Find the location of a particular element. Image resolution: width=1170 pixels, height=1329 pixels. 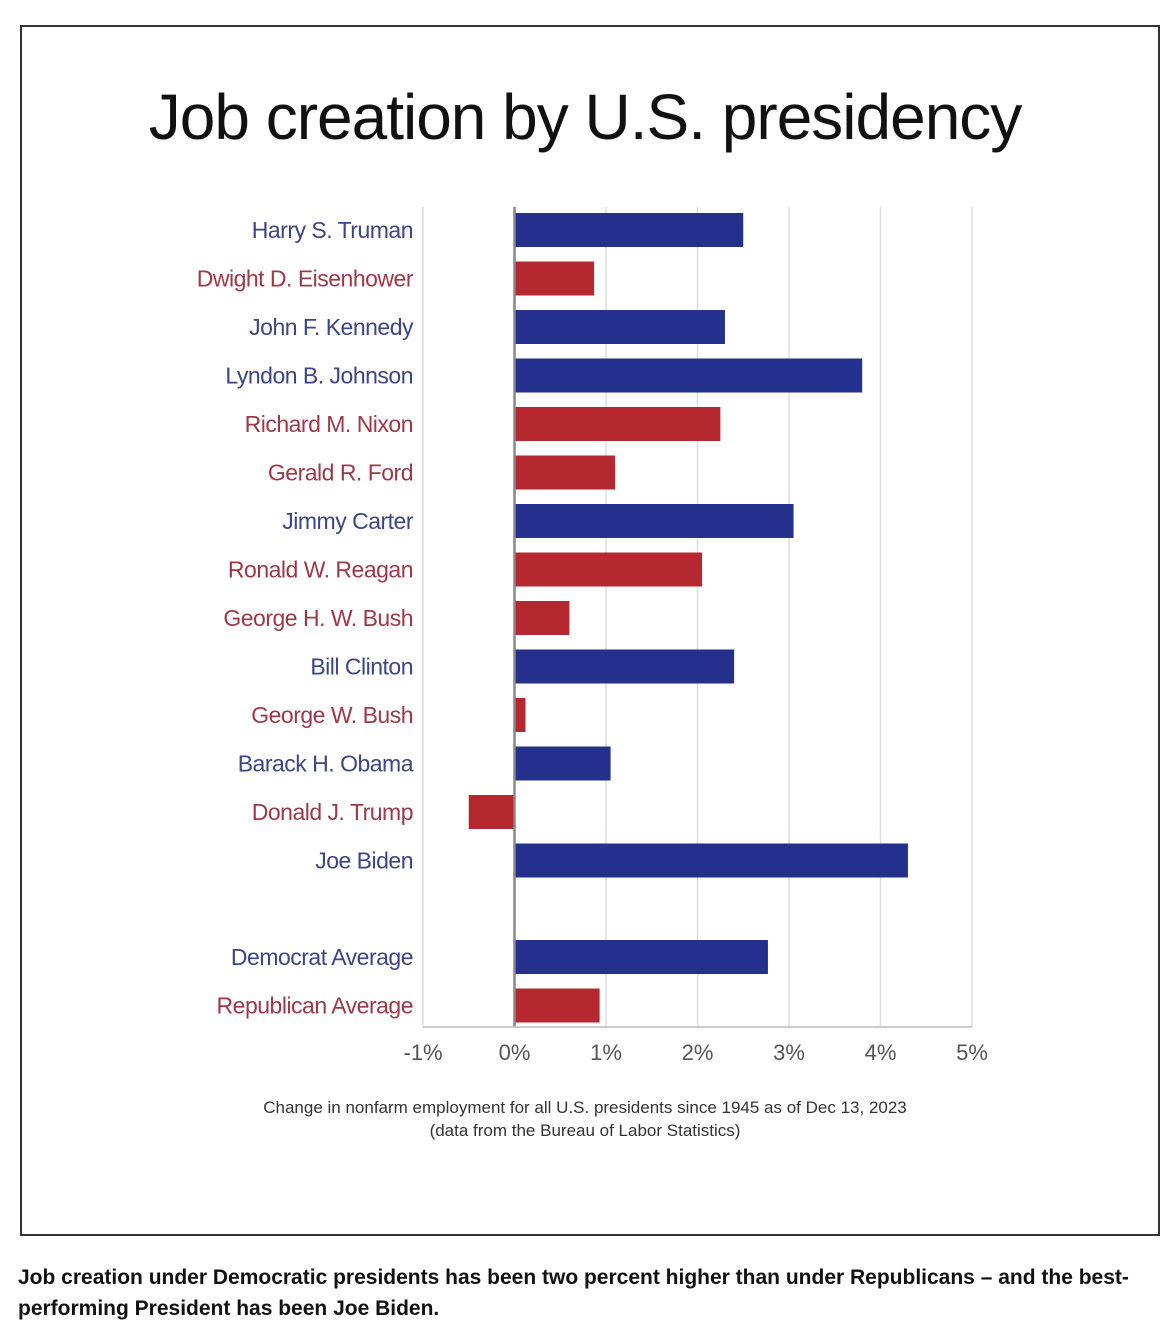

category-label: Donald J. Trump is located at coordinates (332, 812).